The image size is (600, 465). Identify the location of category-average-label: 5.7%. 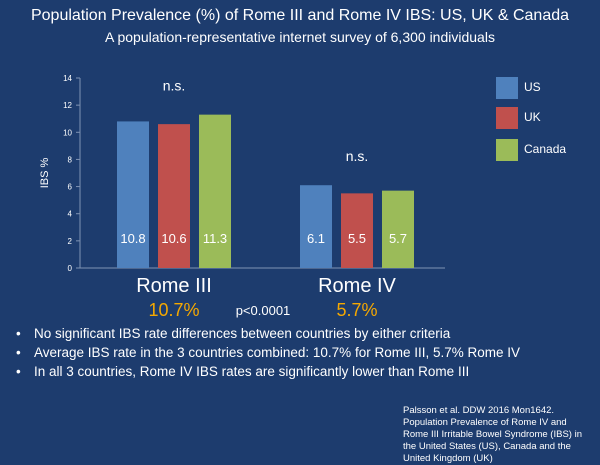
(356, 310).